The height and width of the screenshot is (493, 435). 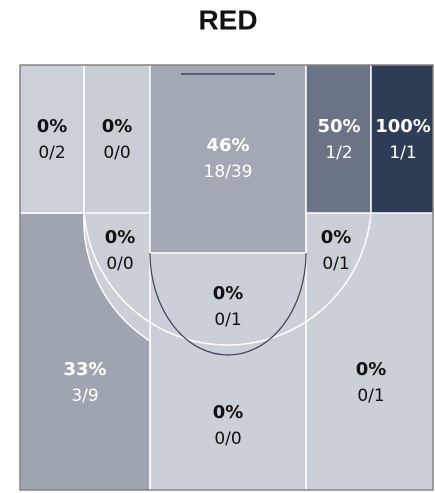 I want to click on zone-right-corner, so click(x=402, y=139).